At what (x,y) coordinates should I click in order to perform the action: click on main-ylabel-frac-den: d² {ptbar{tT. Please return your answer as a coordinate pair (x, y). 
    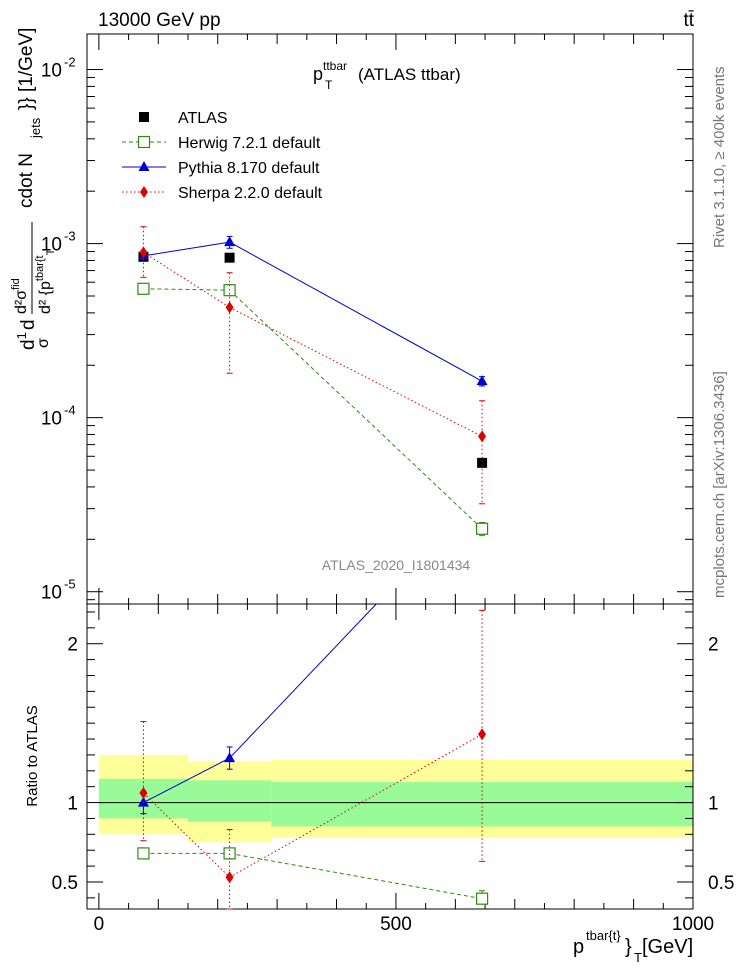
    Looking at the image, I should click on (45, 281).